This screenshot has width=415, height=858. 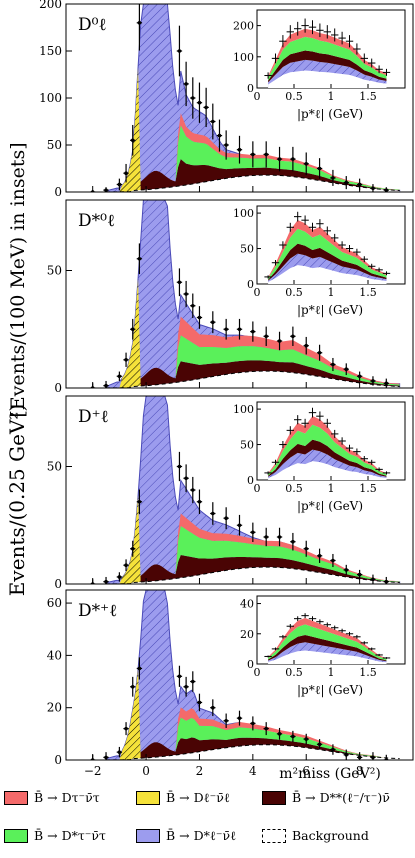 What do you see at coordinates (58, 388) in the screenshot?
I see `y-tick-label: 0` at bounding box center [58, 388].